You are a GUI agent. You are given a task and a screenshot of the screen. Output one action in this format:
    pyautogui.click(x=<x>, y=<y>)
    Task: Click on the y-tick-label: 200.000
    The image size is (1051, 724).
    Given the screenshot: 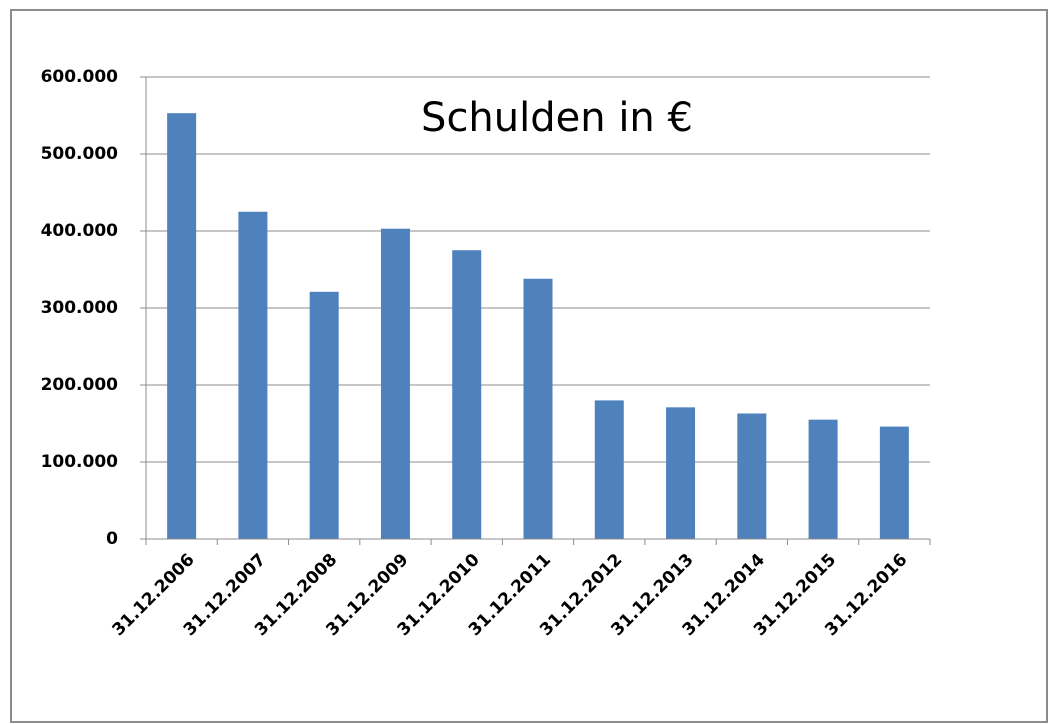 What is the action you would take?
    pyautogui.click(x=80, y=385)
    